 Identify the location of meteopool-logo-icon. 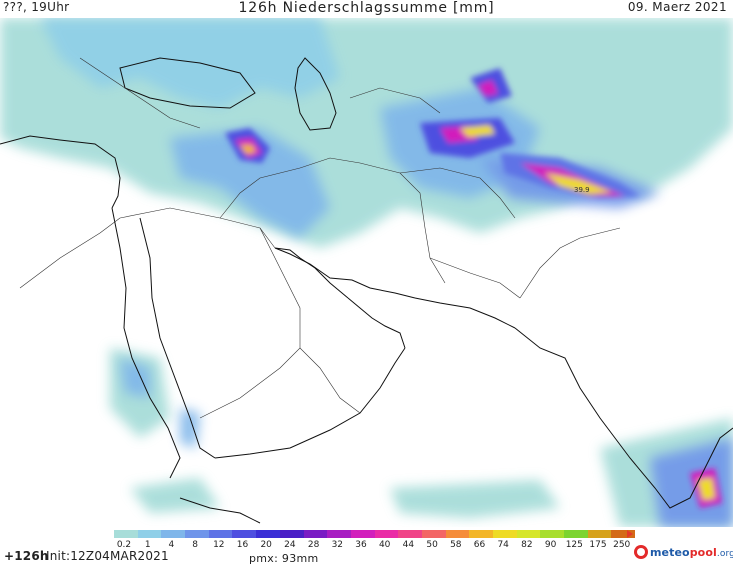
(641, 552).